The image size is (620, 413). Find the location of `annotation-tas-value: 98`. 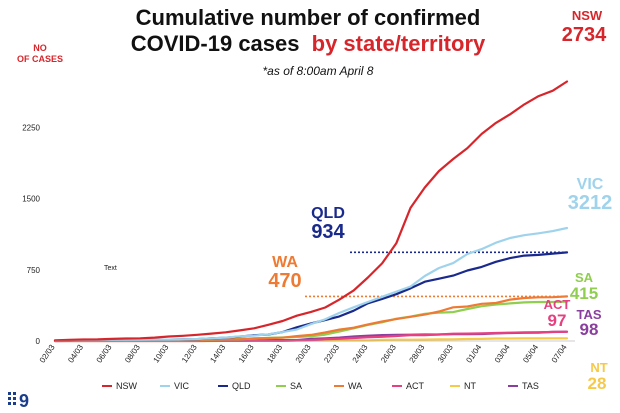

annotation-tas-value: 98 is located at coordinates (589, 329).